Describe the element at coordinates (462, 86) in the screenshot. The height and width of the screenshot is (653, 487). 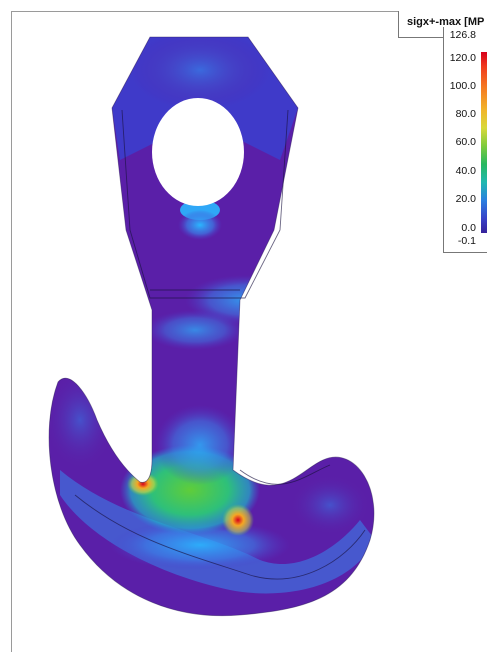
I see `legend-tick: 100.0` at that location.